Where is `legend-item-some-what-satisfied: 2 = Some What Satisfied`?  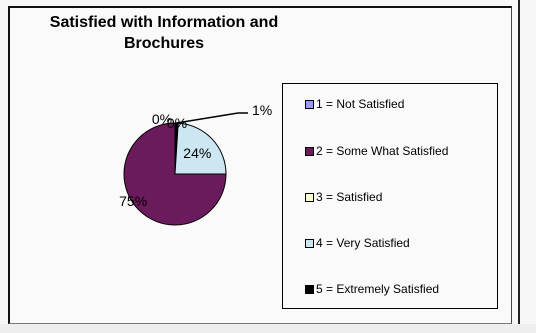
legend-item-some-what-satisfied: 2 = Some What Satisfied is located at coordinates (376, 151).